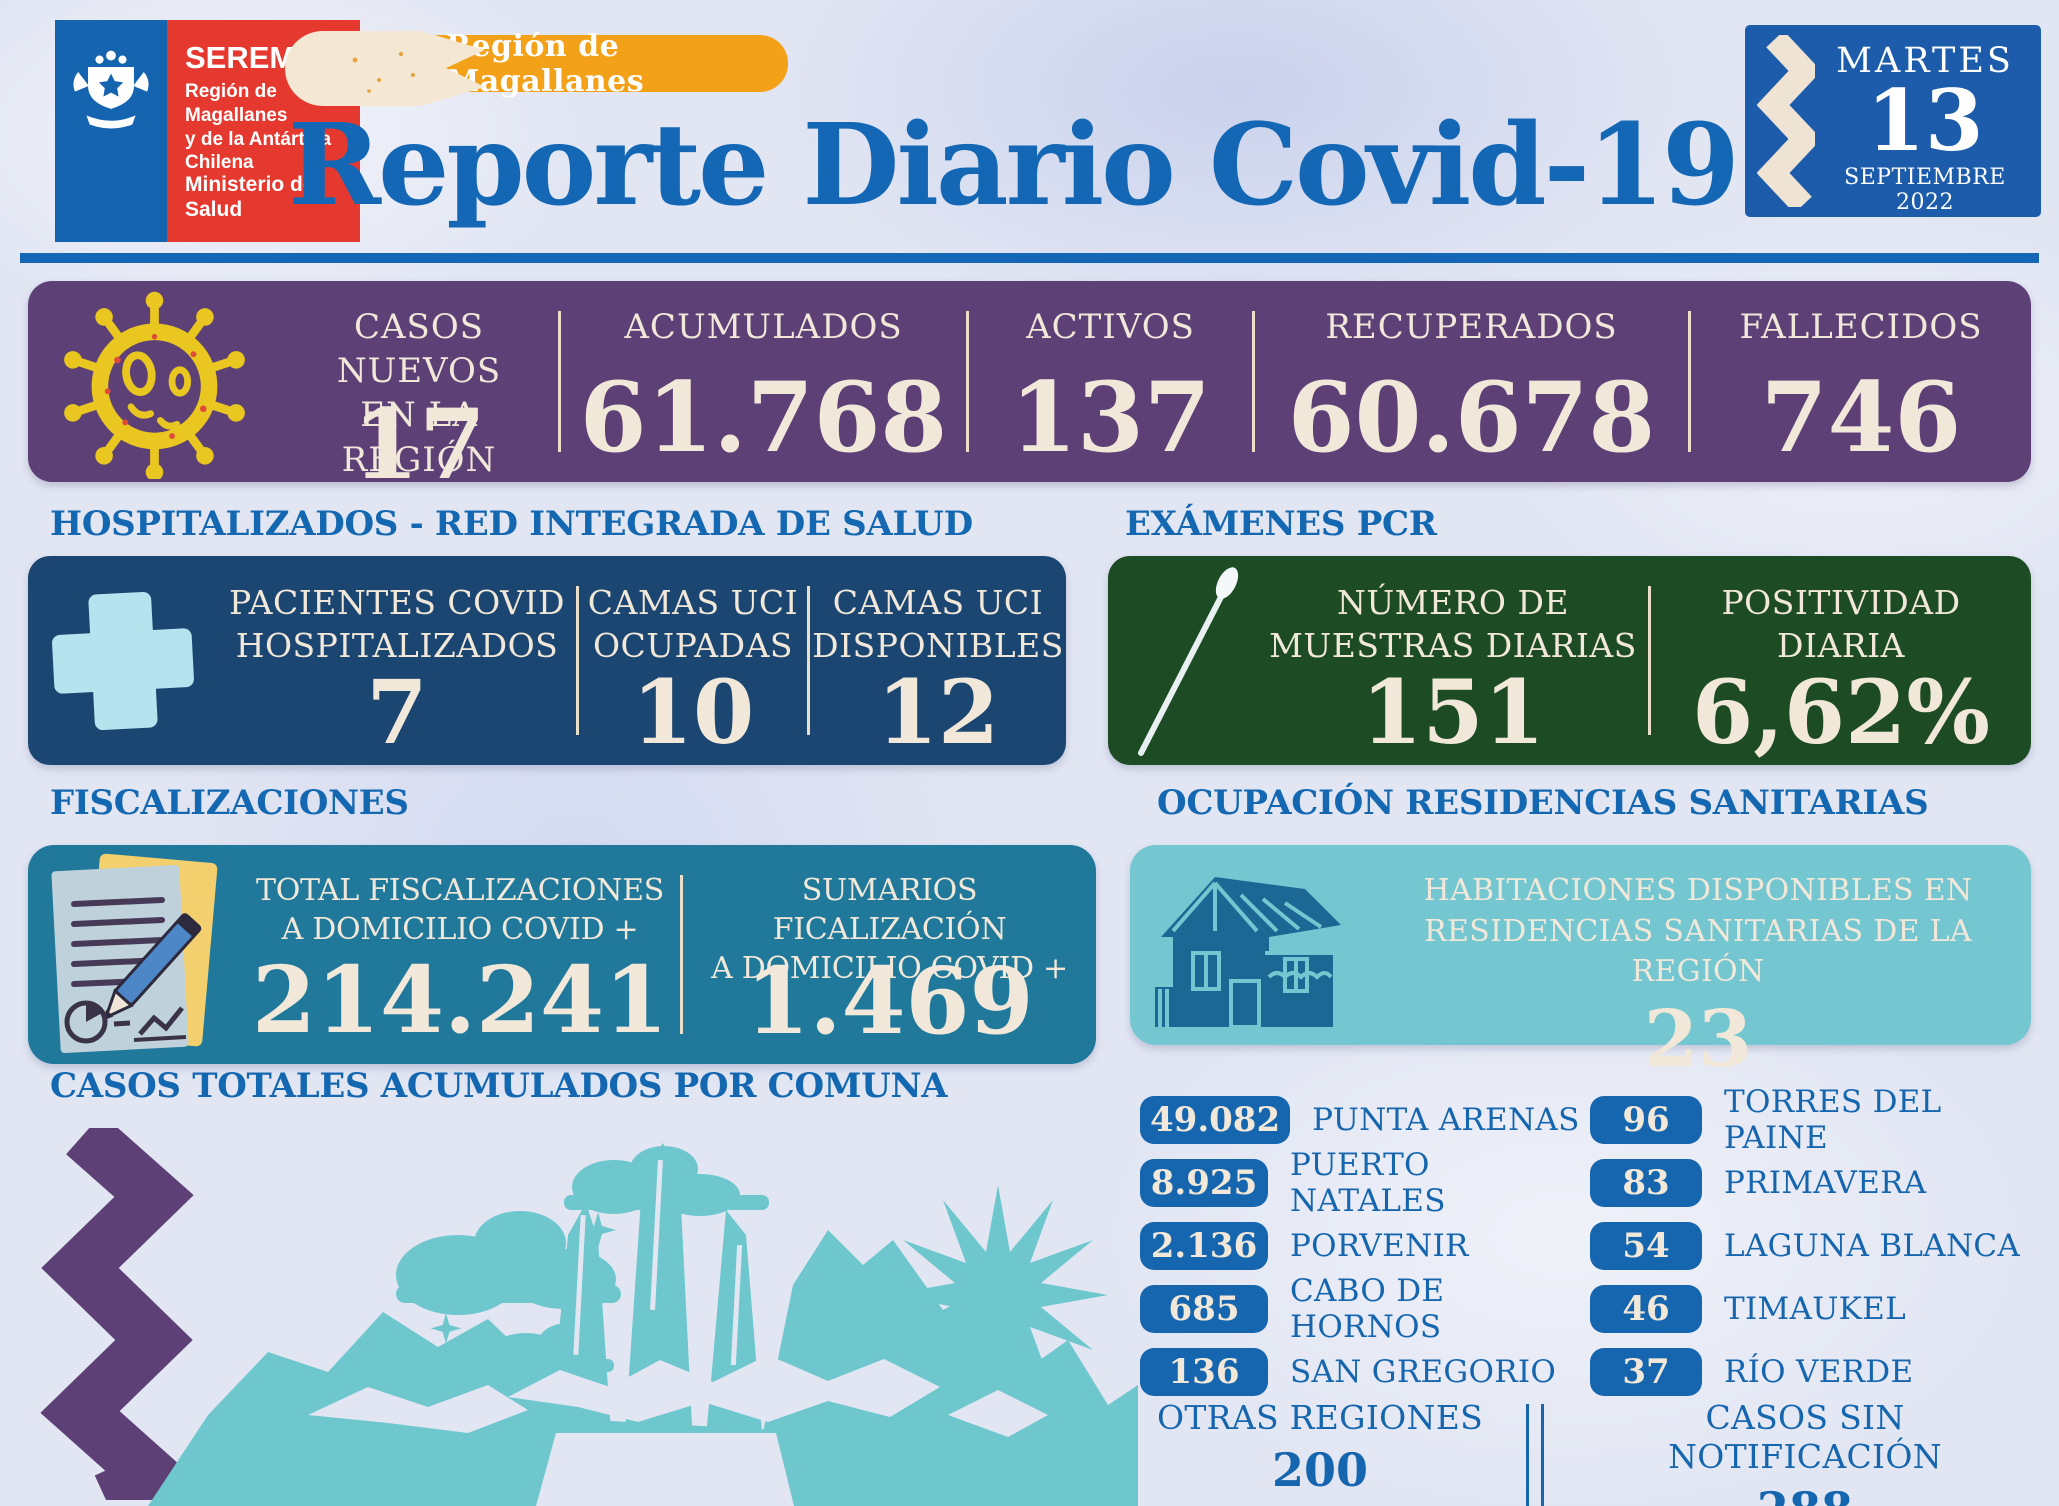 The width and height of the screenshot is (2059, 1506). Describe the element at coordinates (1841, 711) in the screenshot. I see `stat-value: 6,62%` at that location.